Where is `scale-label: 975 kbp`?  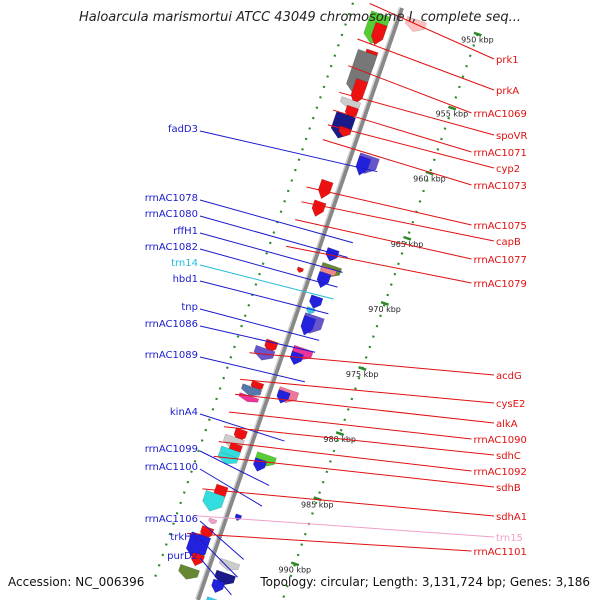 scale-label: 975 kbp is located at coordinates (362, 374).